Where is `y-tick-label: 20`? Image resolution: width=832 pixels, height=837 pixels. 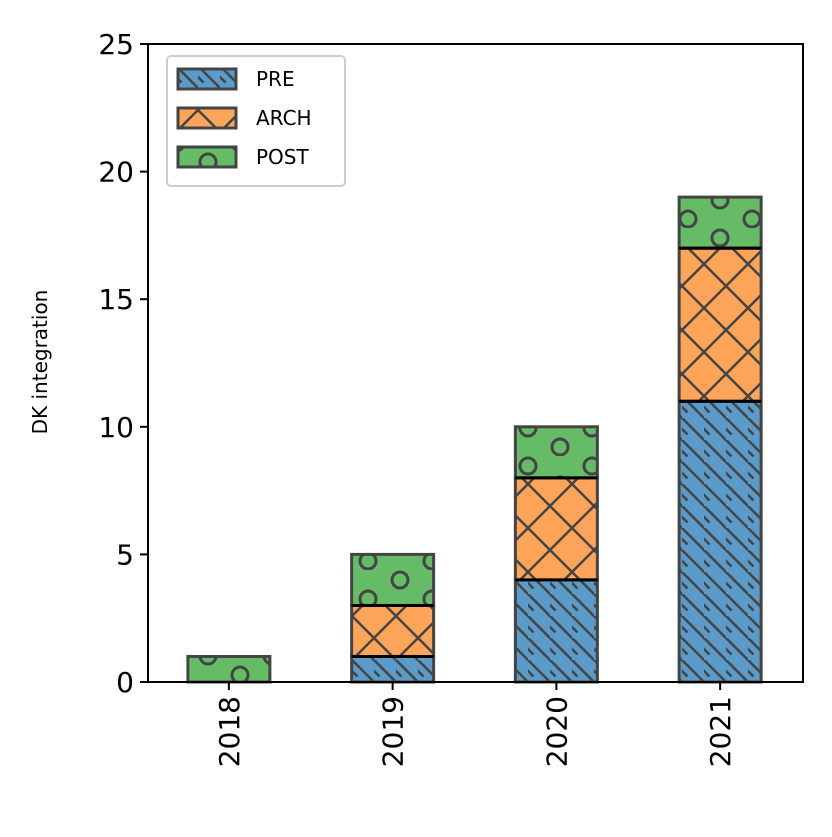
y-tick-label: 20 is located at coordinates (116, 172).